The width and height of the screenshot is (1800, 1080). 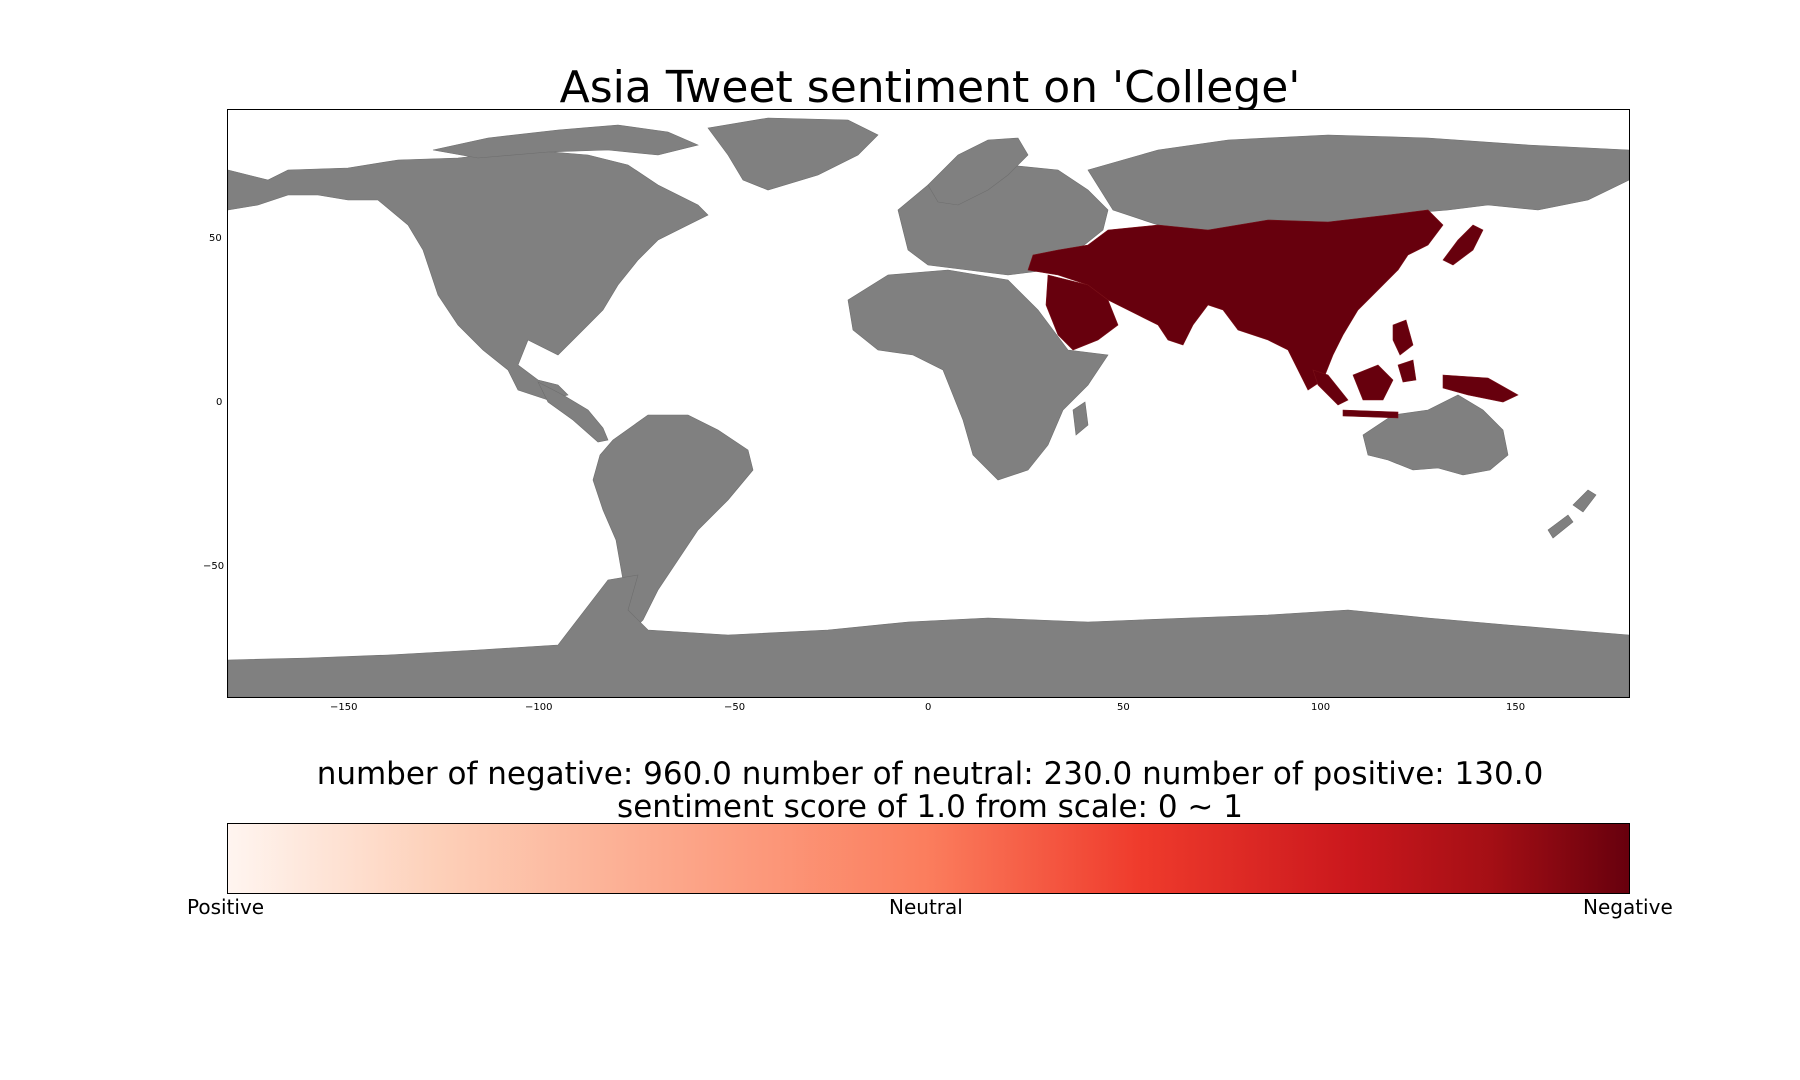 I want to click on africa, so click(x=978, y=375).